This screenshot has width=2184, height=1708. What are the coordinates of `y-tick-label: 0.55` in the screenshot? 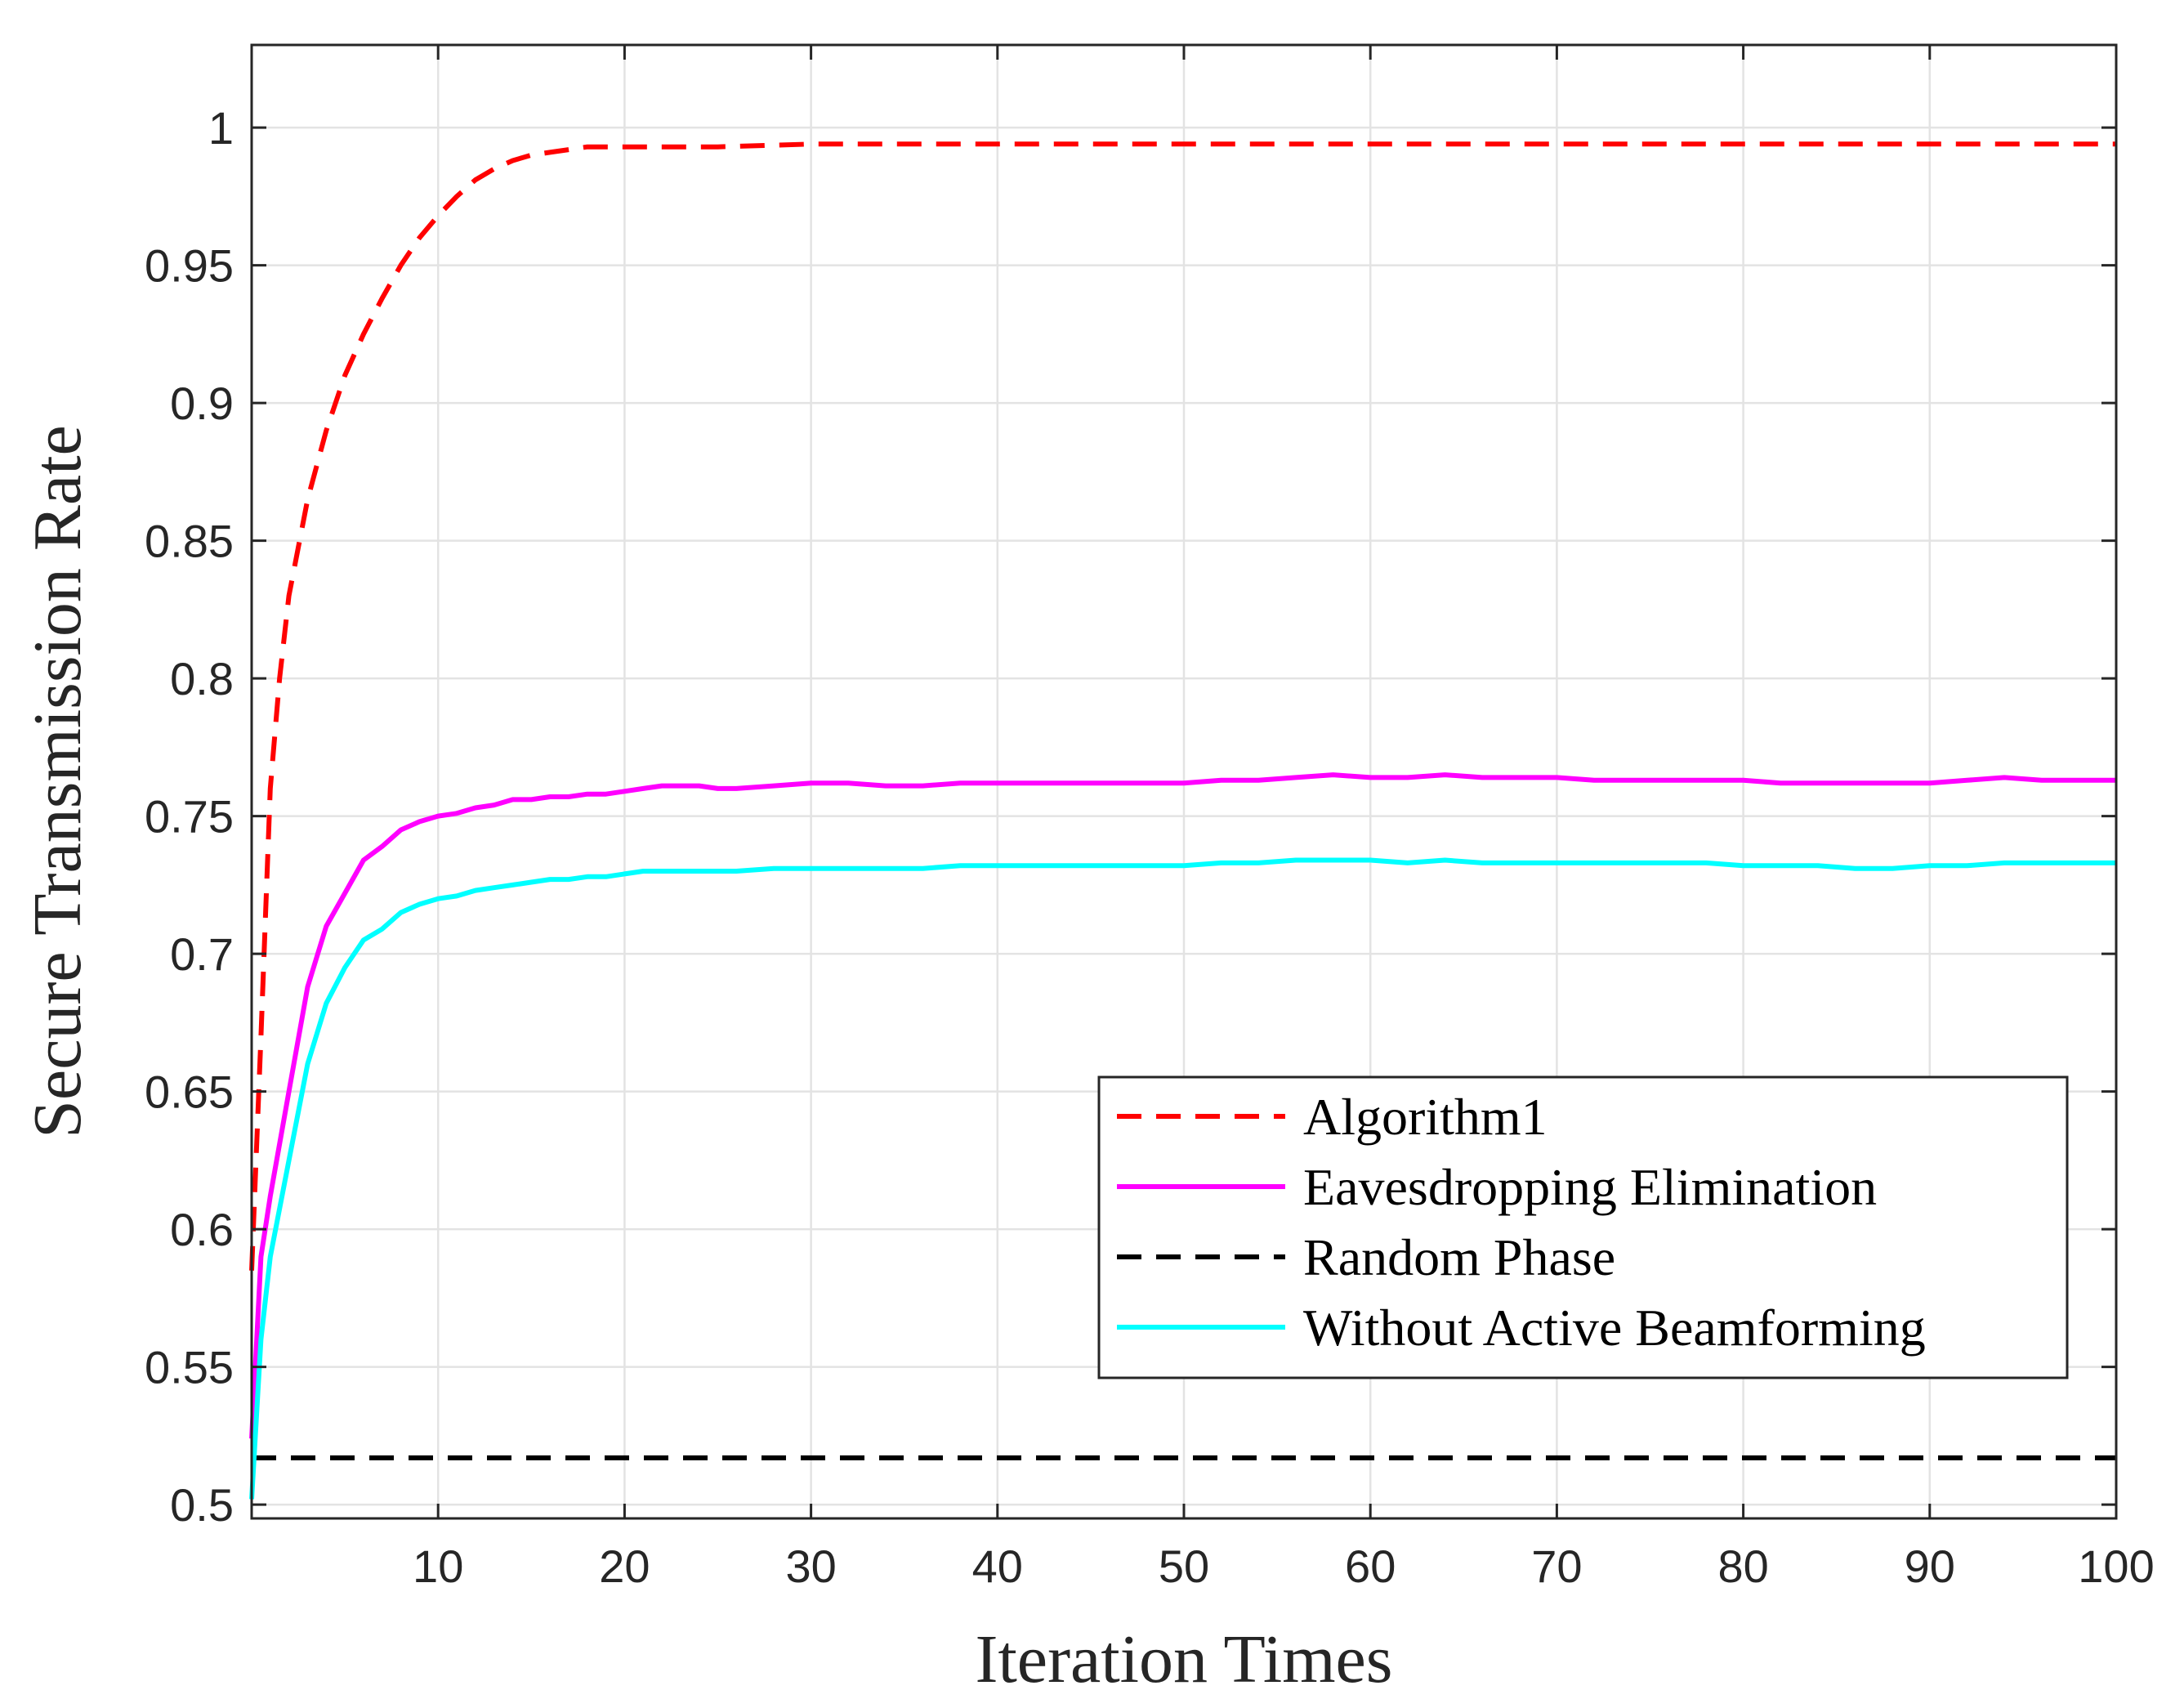 It's located at (189, 1367).